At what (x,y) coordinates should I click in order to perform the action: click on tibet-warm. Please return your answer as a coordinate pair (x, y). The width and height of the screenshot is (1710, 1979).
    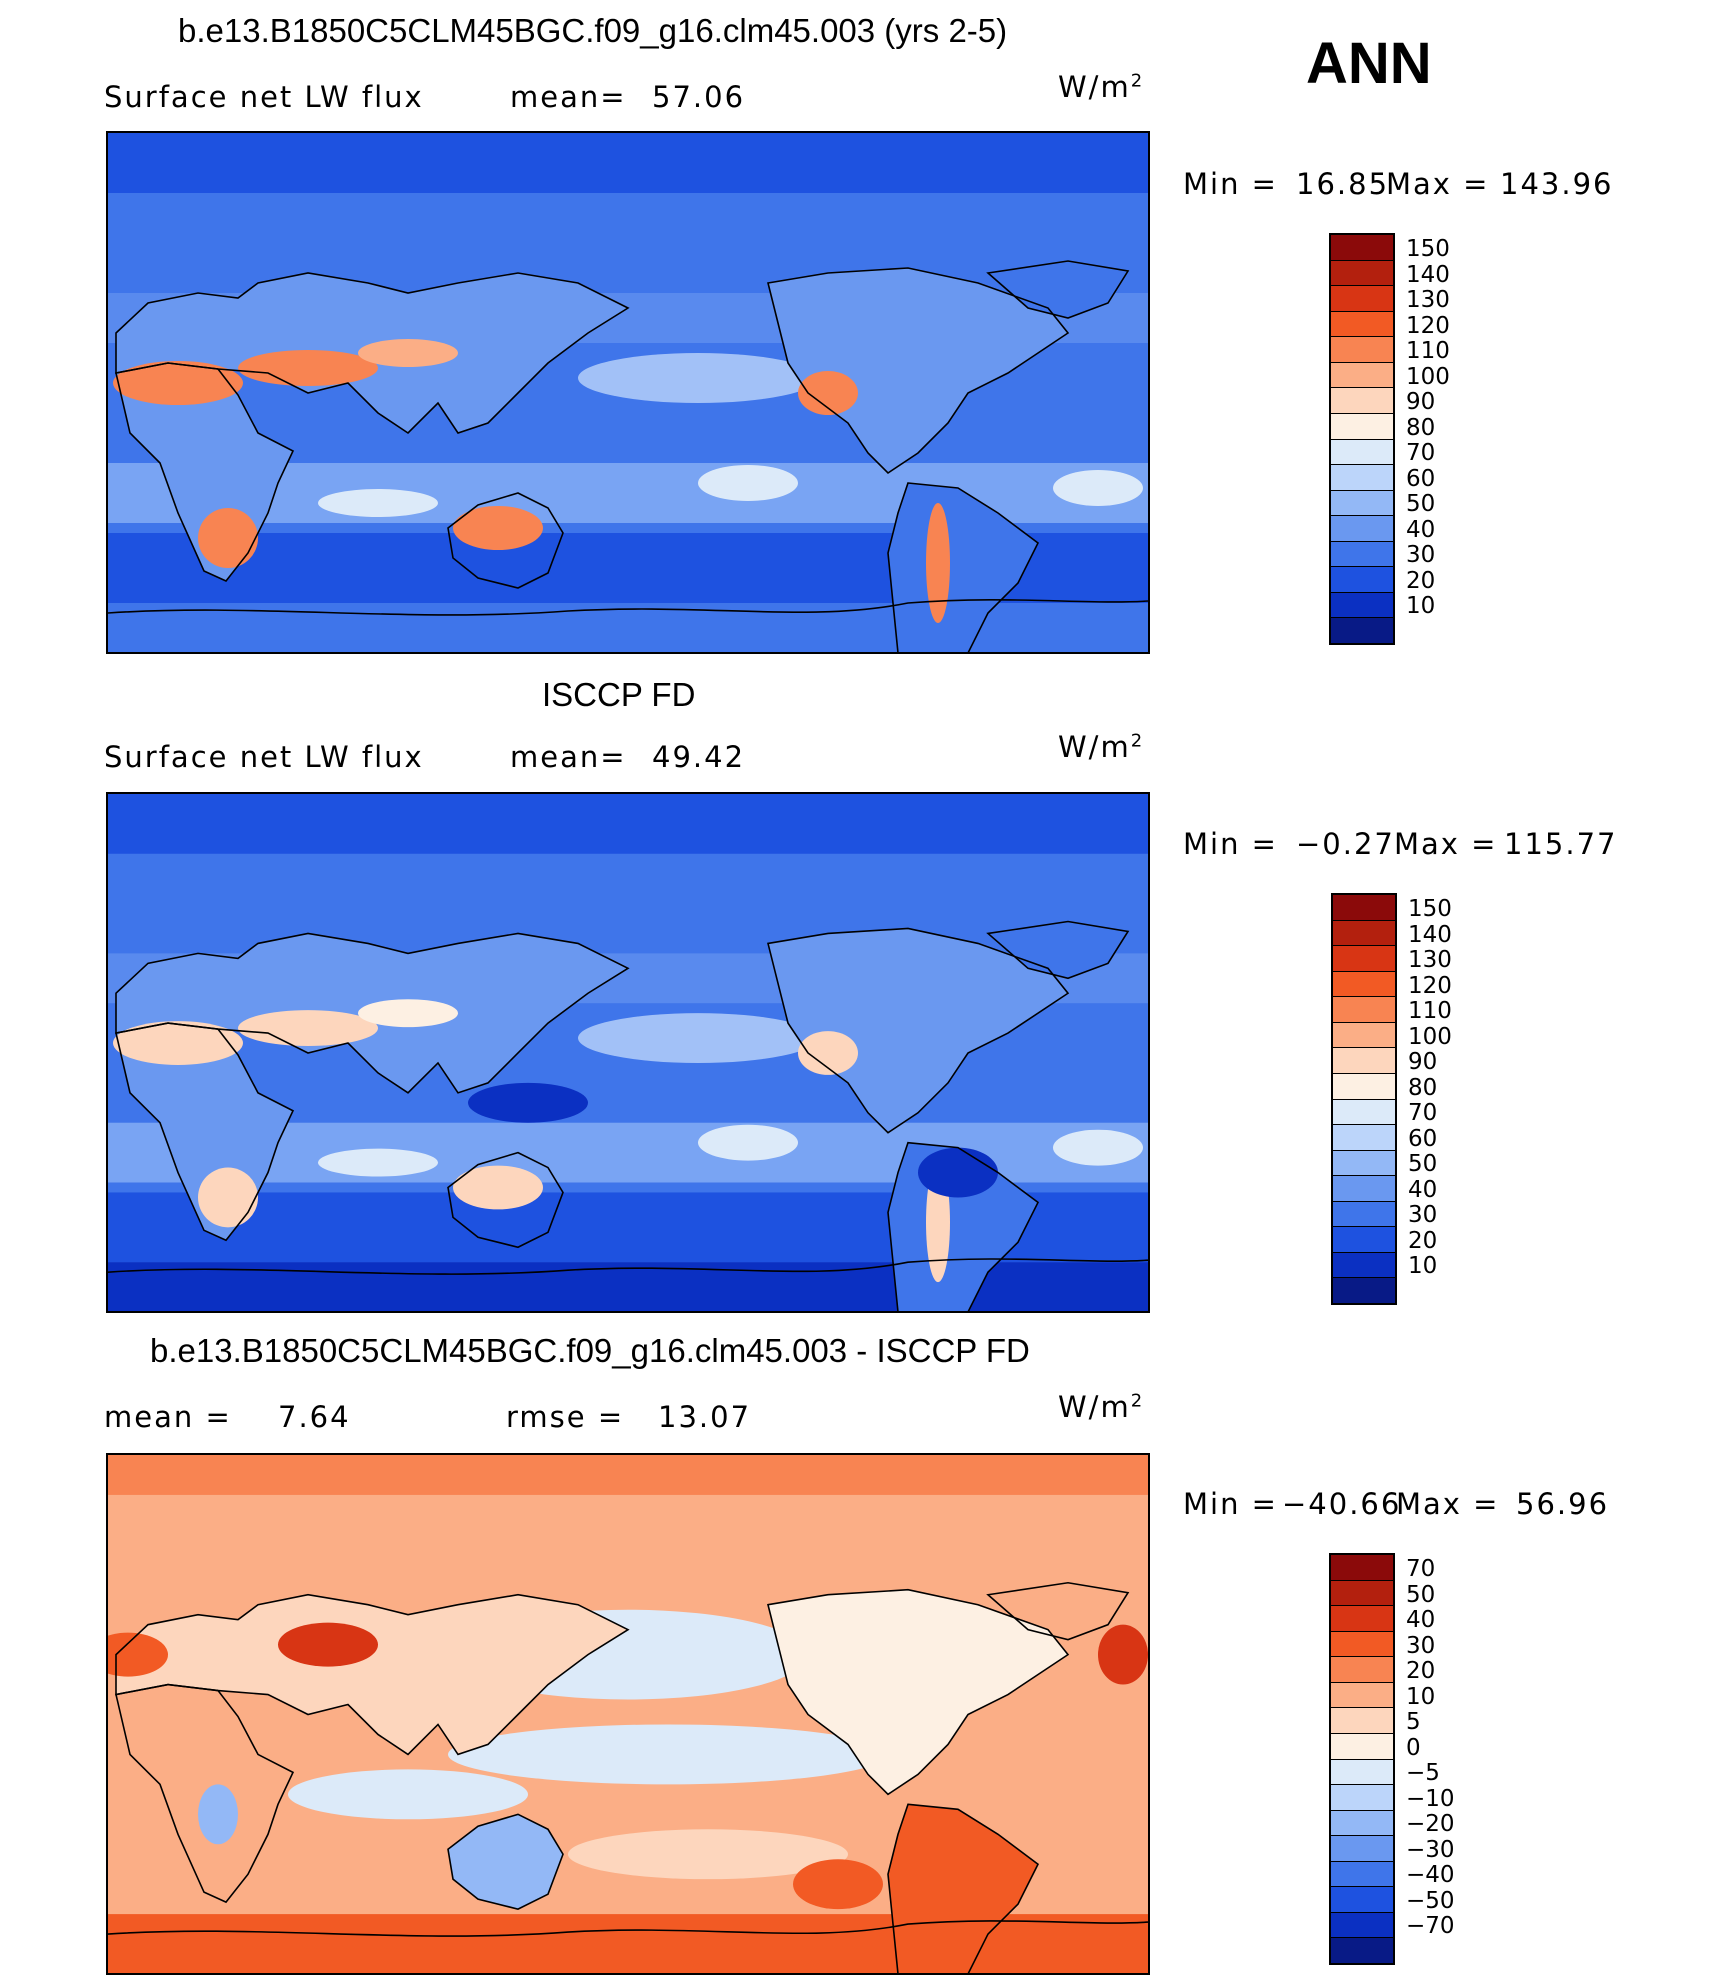
    Looking at the image, I should click on (328, 1644).